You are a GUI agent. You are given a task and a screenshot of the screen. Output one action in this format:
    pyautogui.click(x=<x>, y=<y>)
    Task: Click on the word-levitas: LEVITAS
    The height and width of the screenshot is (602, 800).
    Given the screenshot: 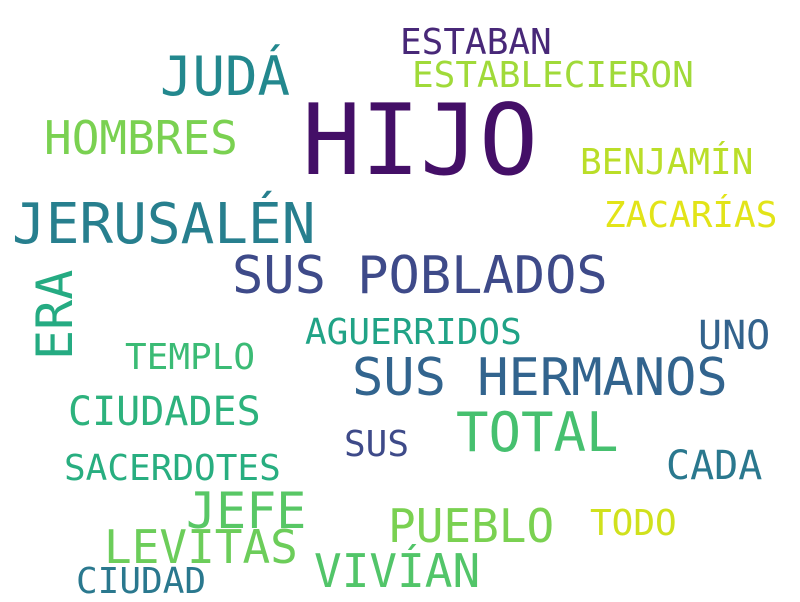 What is the action you would take?
    pyautogui.click(x=201, y=547)
    